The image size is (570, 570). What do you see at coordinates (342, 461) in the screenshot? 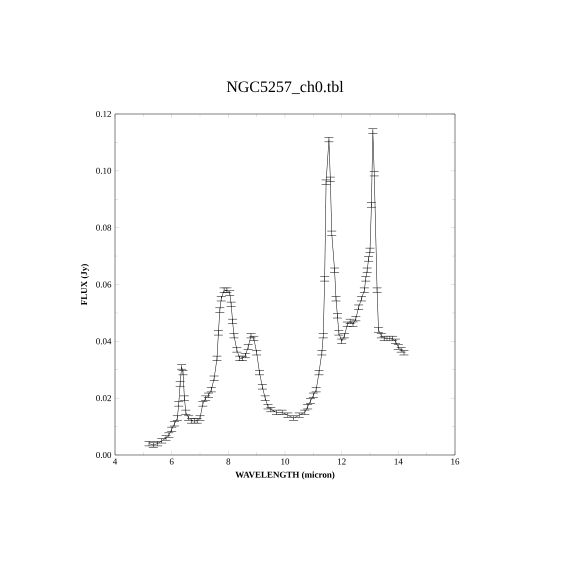
I see `x-tick-label: 12` at bounding box center [342, 461].